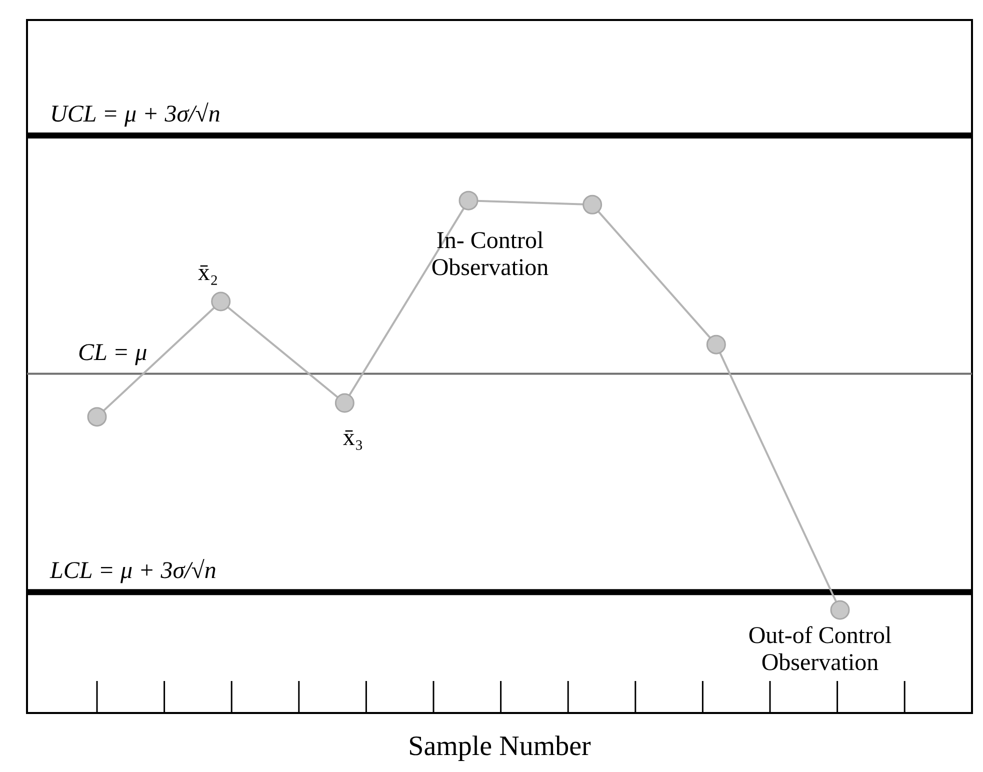 This screenshot has height=772, width=983. I want to click on ref-line-label: LCL = μ + 3σ/√n, so click(132, 571).